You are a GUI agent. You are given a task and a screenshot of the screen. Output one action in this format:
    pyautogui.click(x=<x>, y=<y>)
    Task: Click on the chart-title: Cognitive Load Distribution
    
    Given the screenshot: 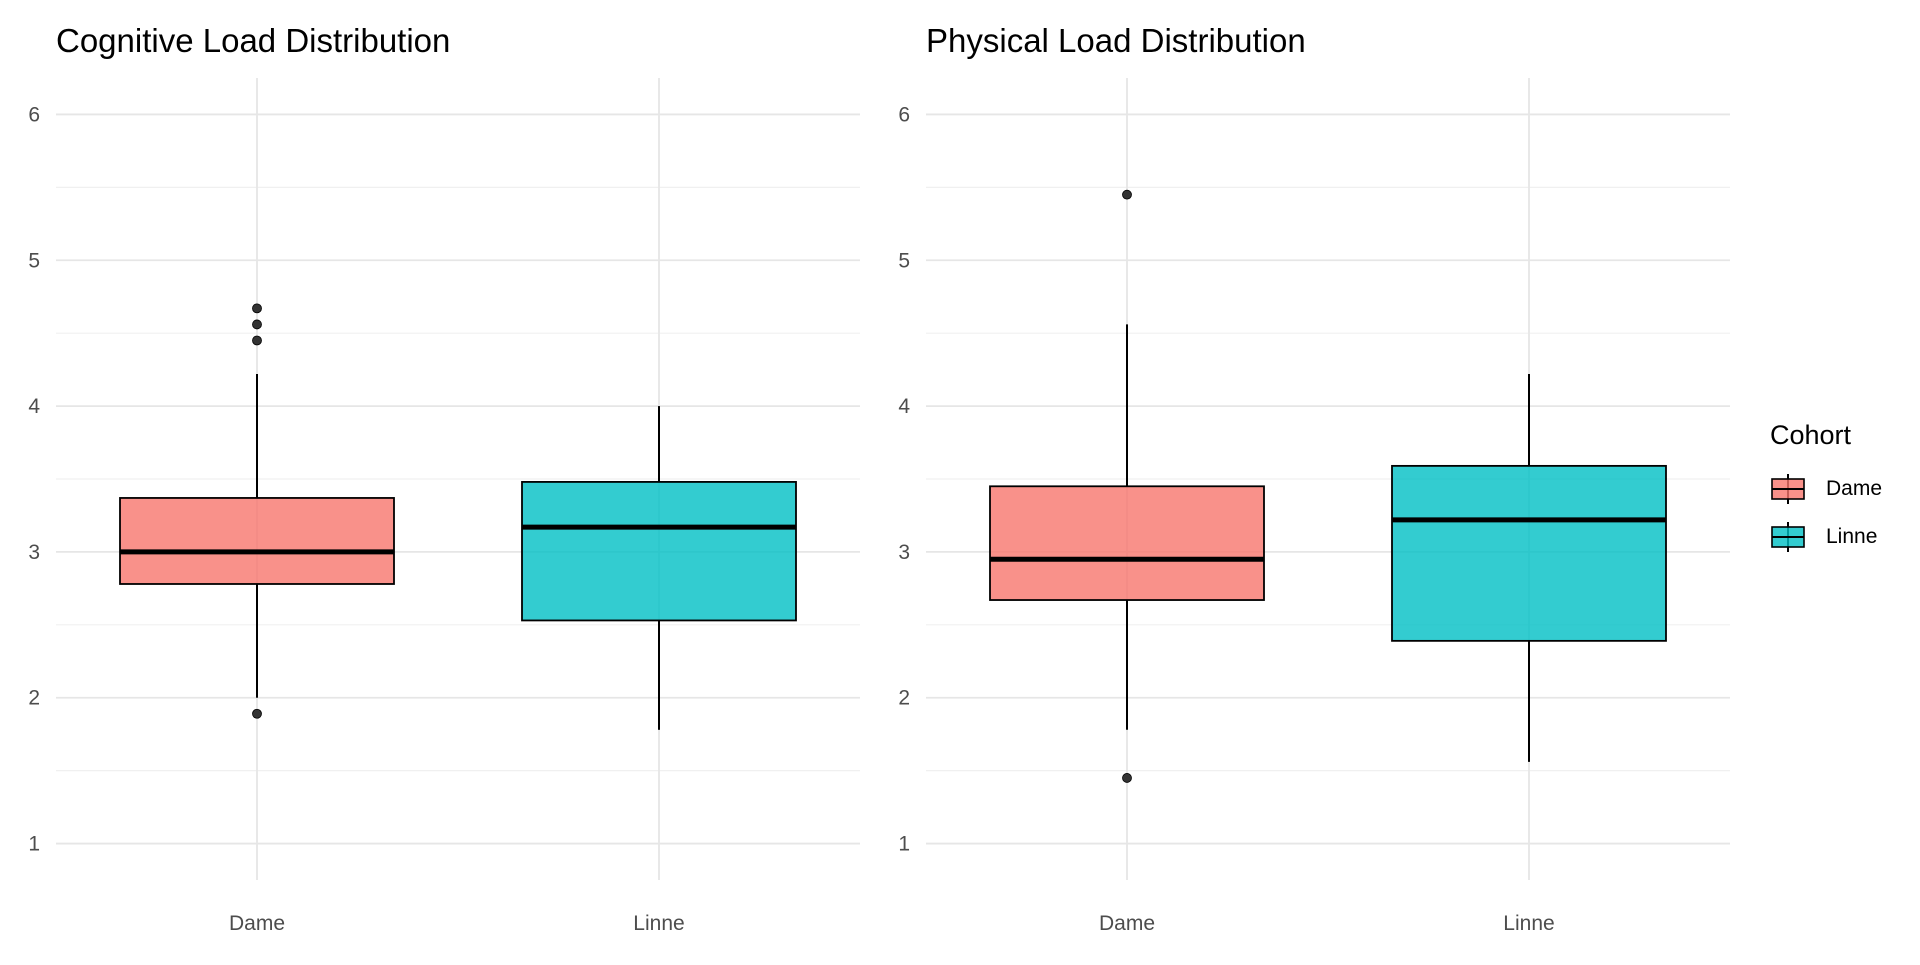 What is the action you would take?
    pyautogui.click(x=253, y=40)
    